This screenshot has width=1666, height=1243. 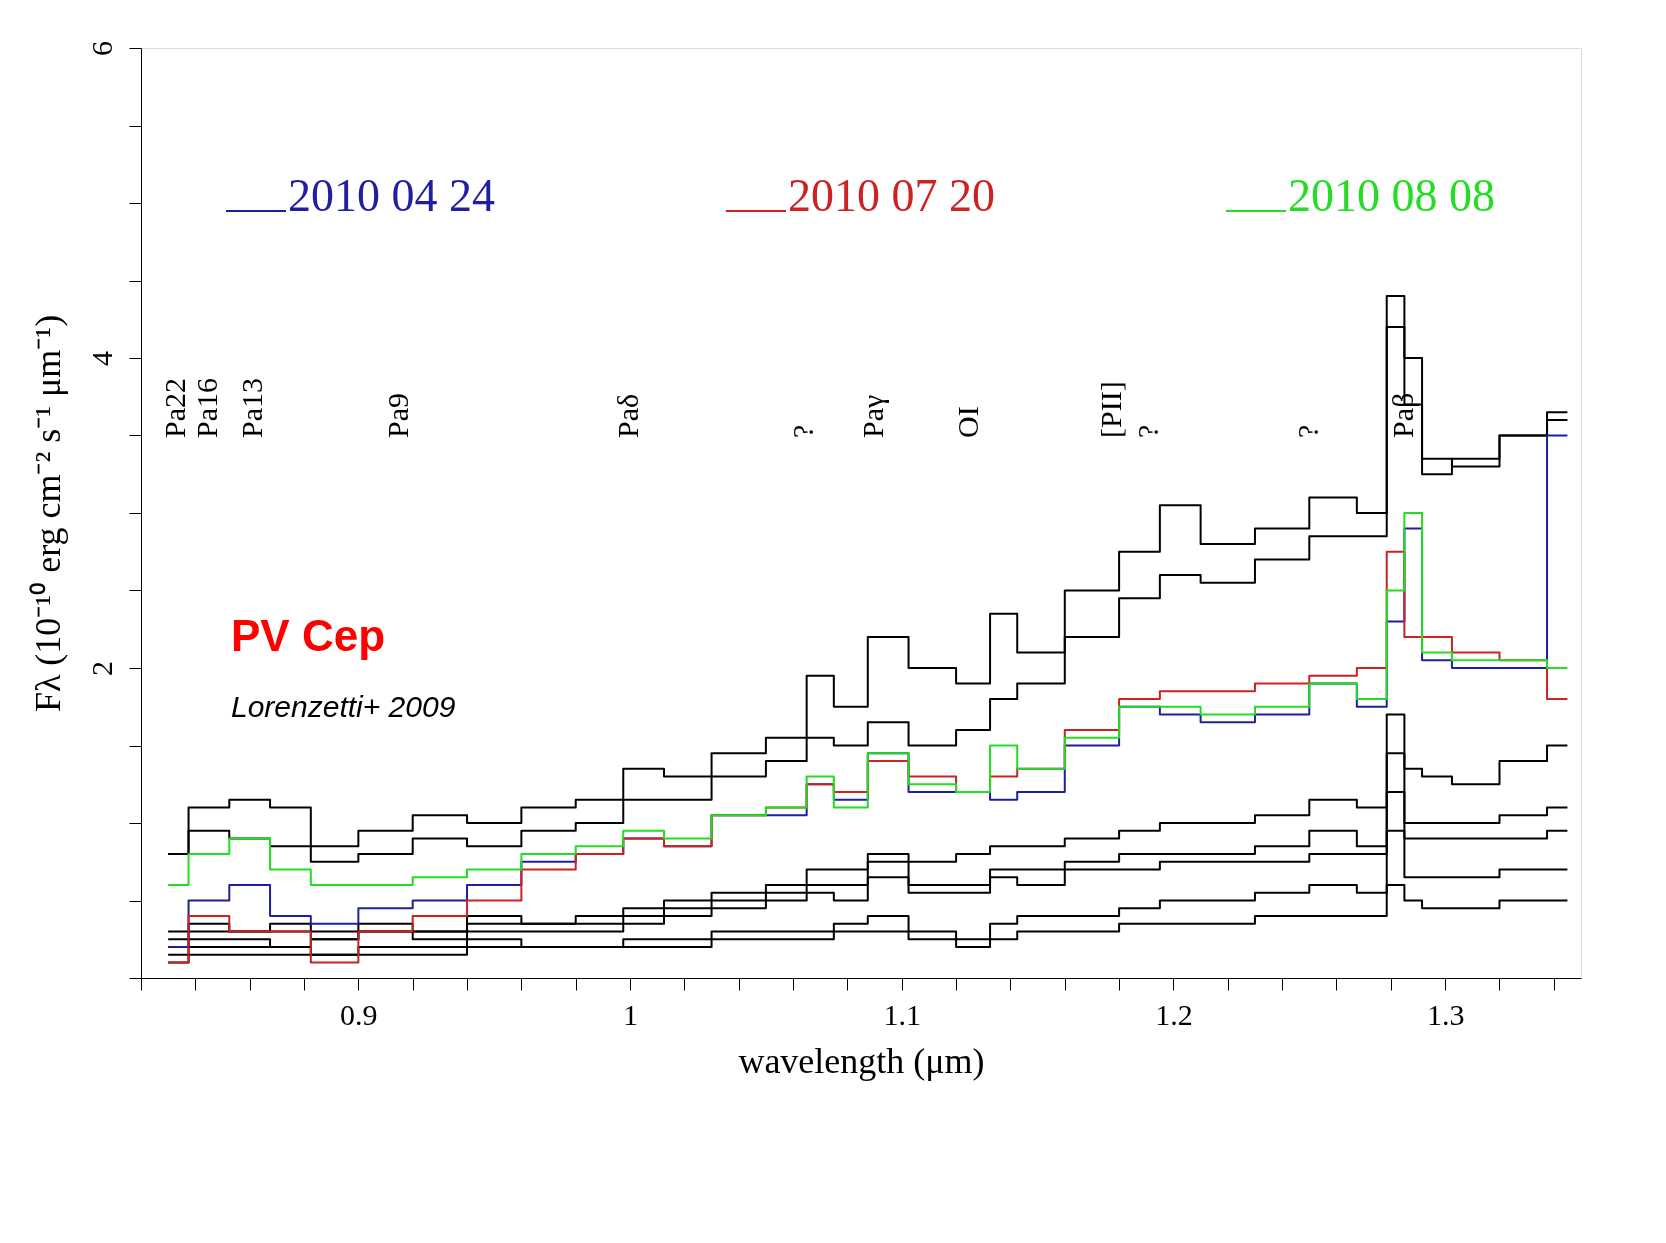 I want to click on annotation: Paδ, so click(x=627, y=415).